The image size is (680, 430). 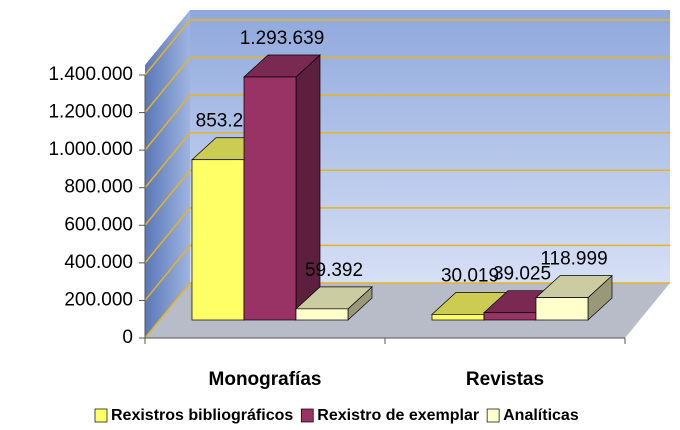 I want to click on x-tick-label: Monografías, so click(x=265, y=379).